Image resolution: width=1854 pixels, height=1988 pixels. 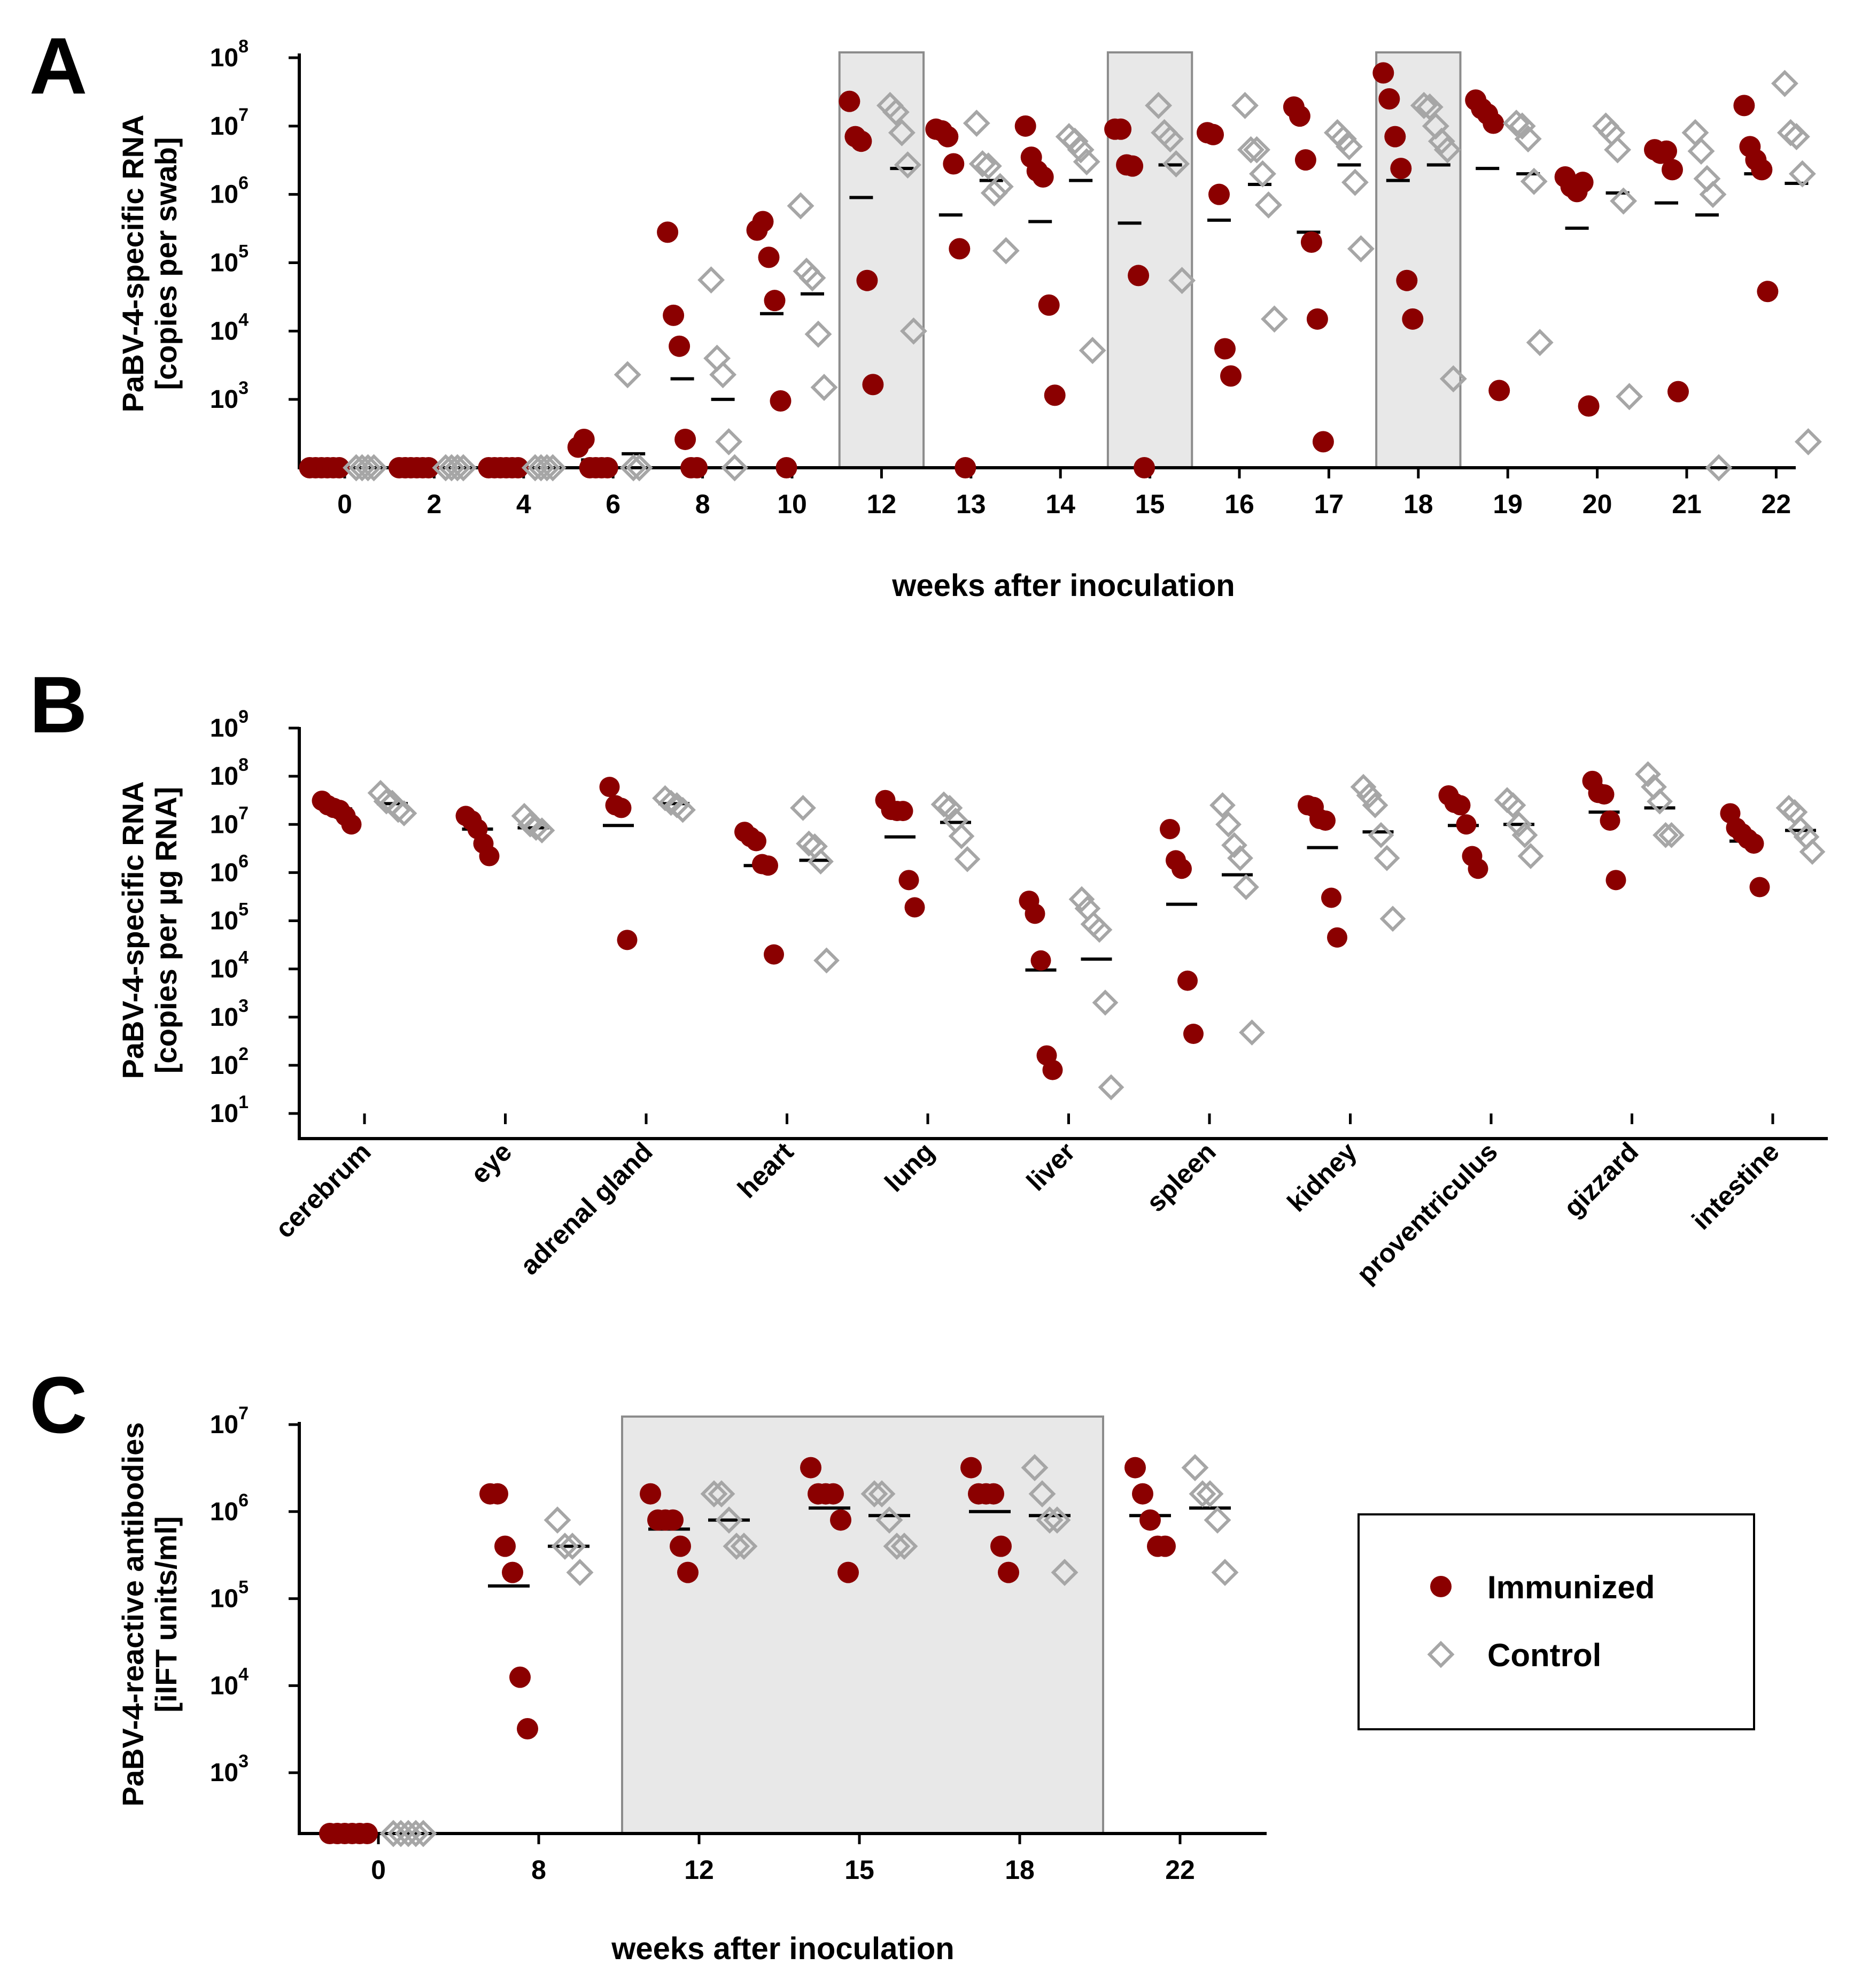 I want to click on legend-control-marker, so click(x=1441, y=1654).